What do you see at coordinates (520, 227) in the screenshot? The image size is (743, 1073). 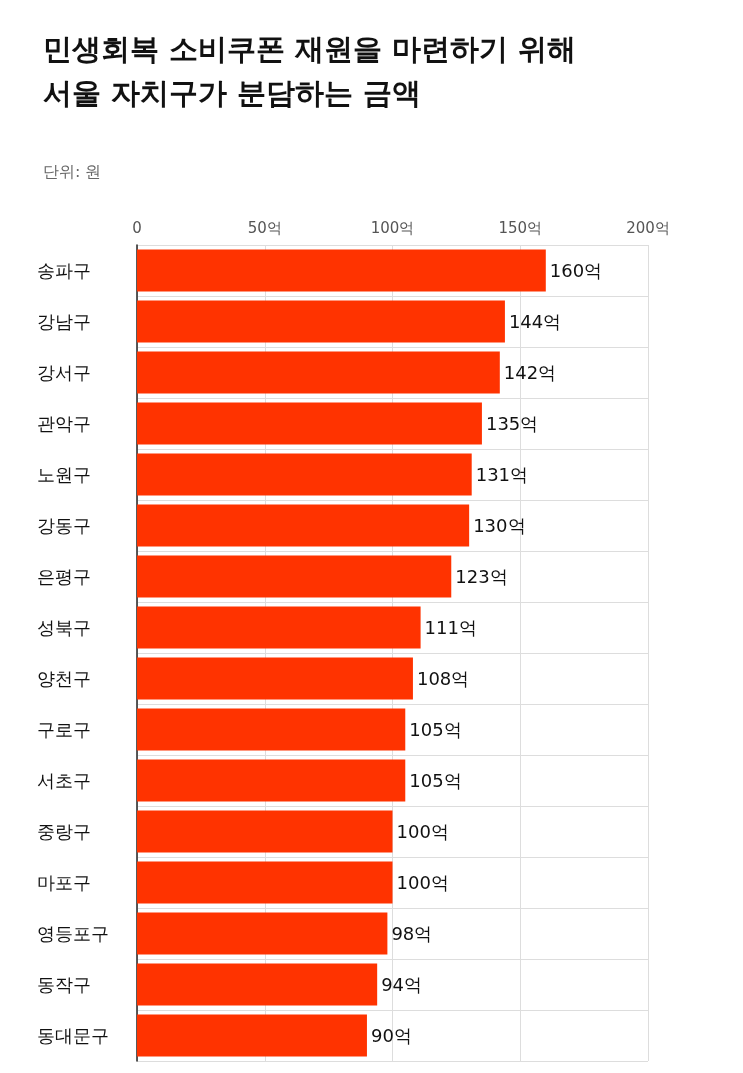 I see `x-tick-label: 150억` at bounding box center [520, 227].